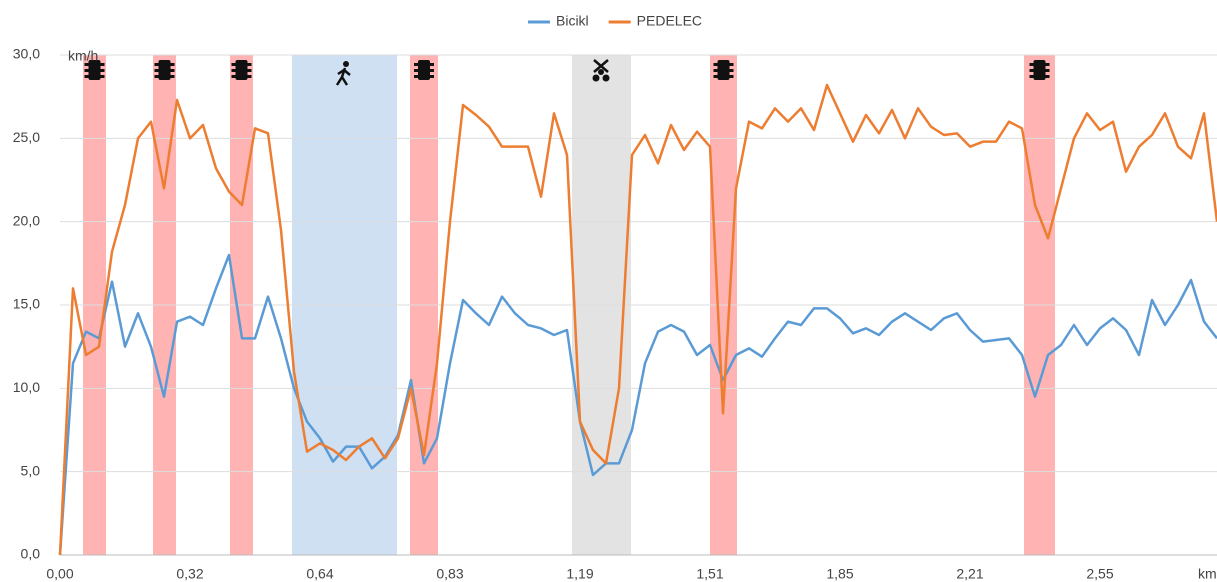 Image resolution: width=1217 pixels, height=582 pixels. I want to click on x-tick-label: 2,21, so click(969, 574).